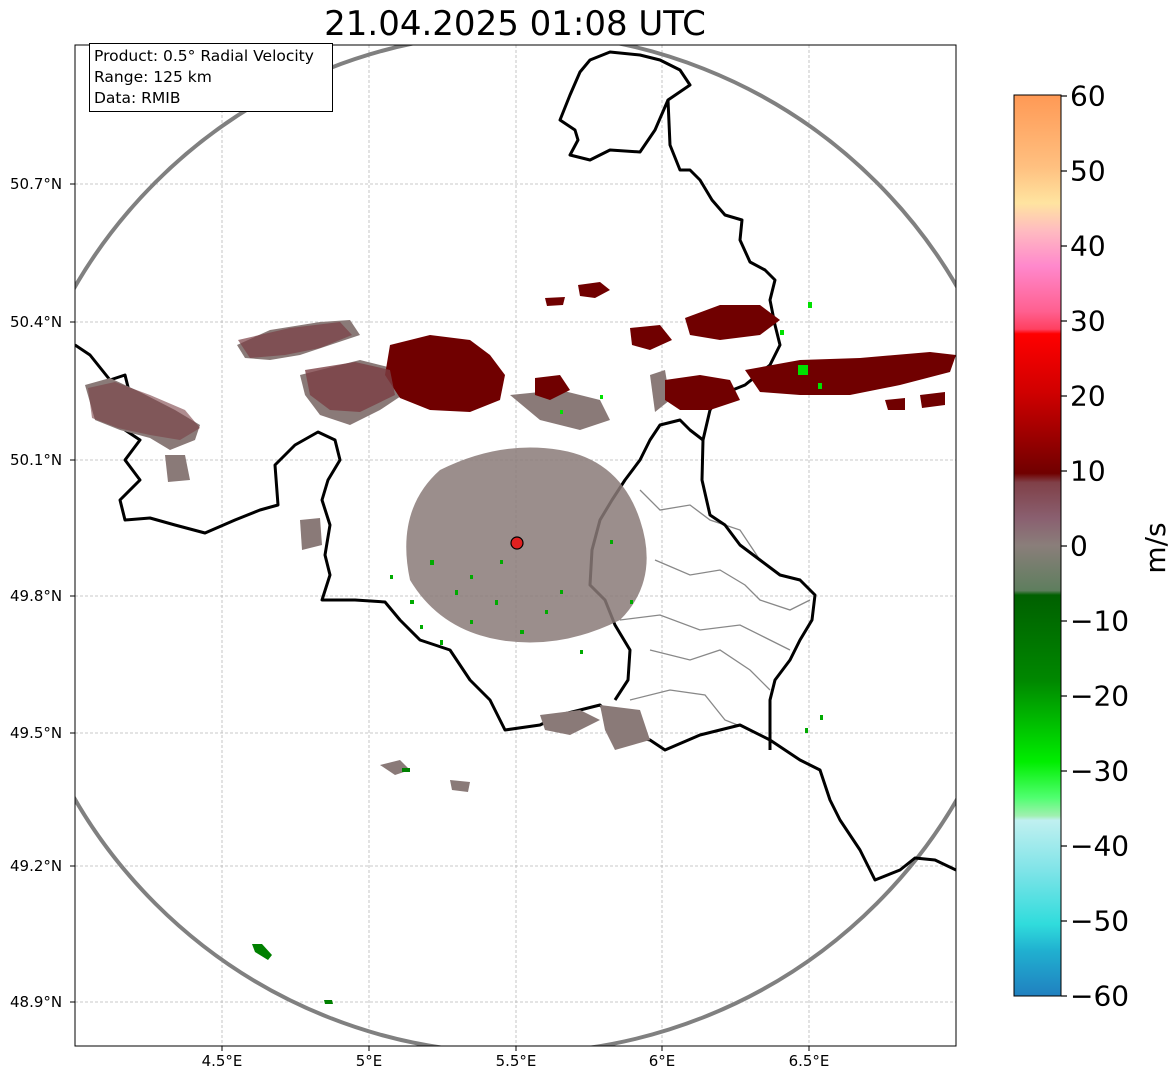  What do you see at coordinates (36, 1002) in the screenshot?
I see `lat-label: 48.9°N` at bounding box center [36, 1002].